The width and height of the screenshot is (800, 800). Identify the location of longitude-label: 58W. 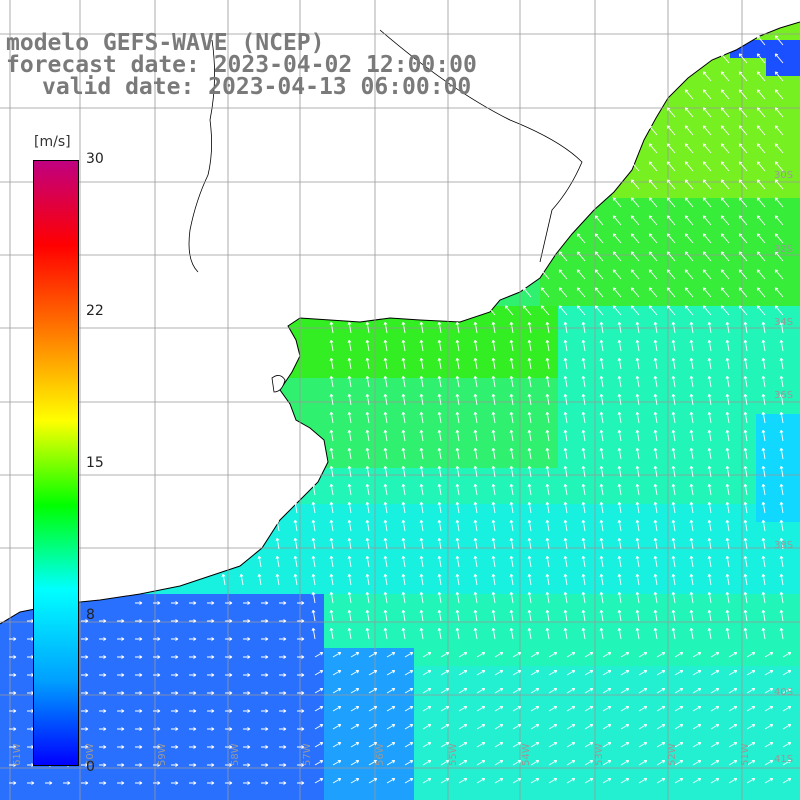
(235, 754).